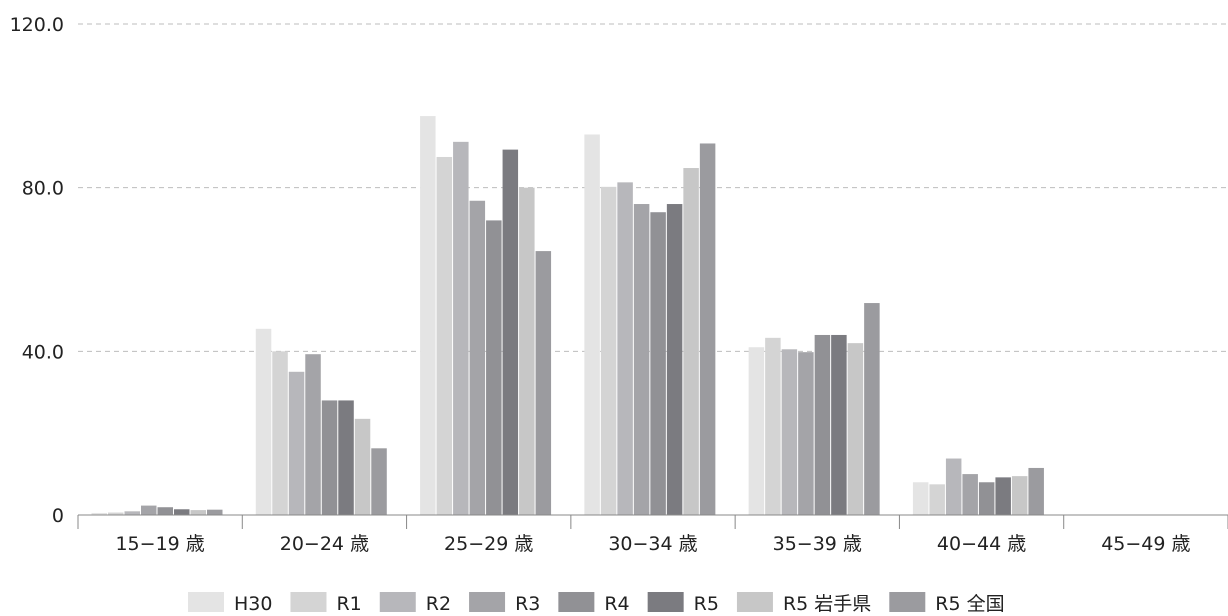  What do you see at coordinates (348, 604) in the screenshot?
I see `legend-label: R1` at bounding box center [348, 604].